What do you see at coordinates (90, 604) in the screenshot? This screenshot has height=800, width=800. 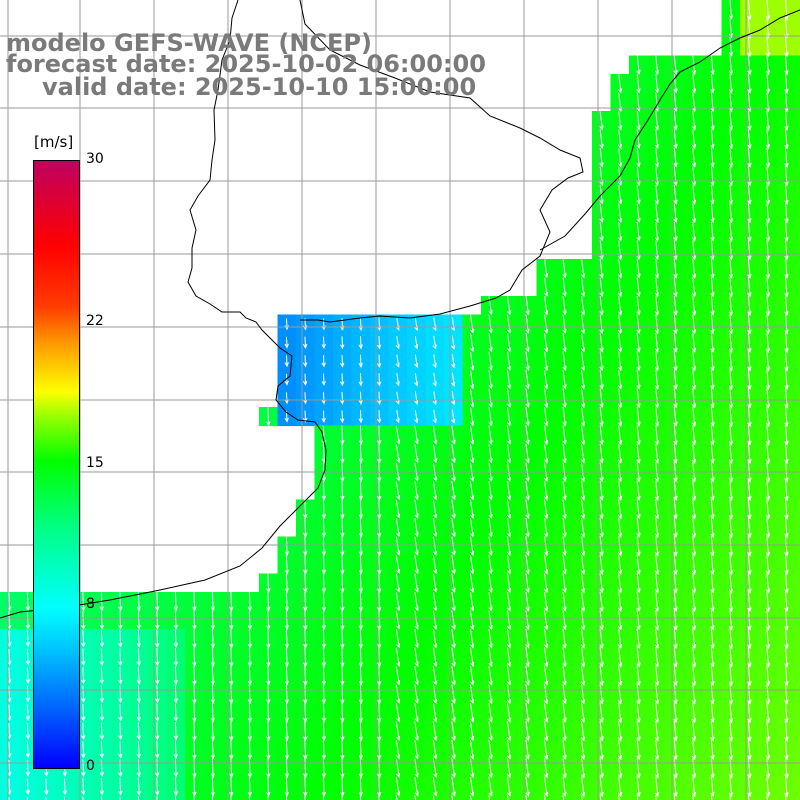 I see `colorbar-tick-label: 8` at bounding box center [90, 604].